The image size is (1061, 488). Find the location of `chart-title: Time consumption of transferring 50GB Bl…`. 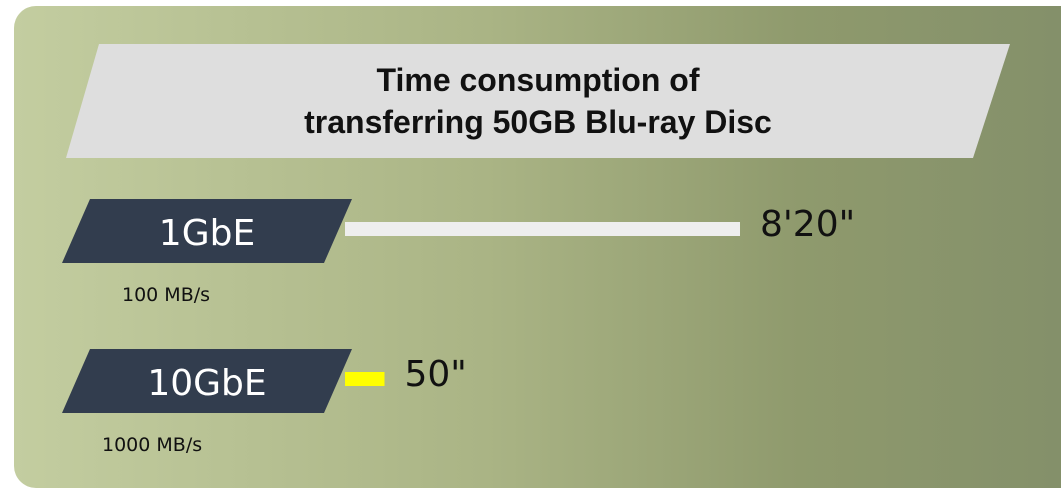

chart-title: Time consumption of transferring 50GB Bl… is located at coordinates (538, 101).